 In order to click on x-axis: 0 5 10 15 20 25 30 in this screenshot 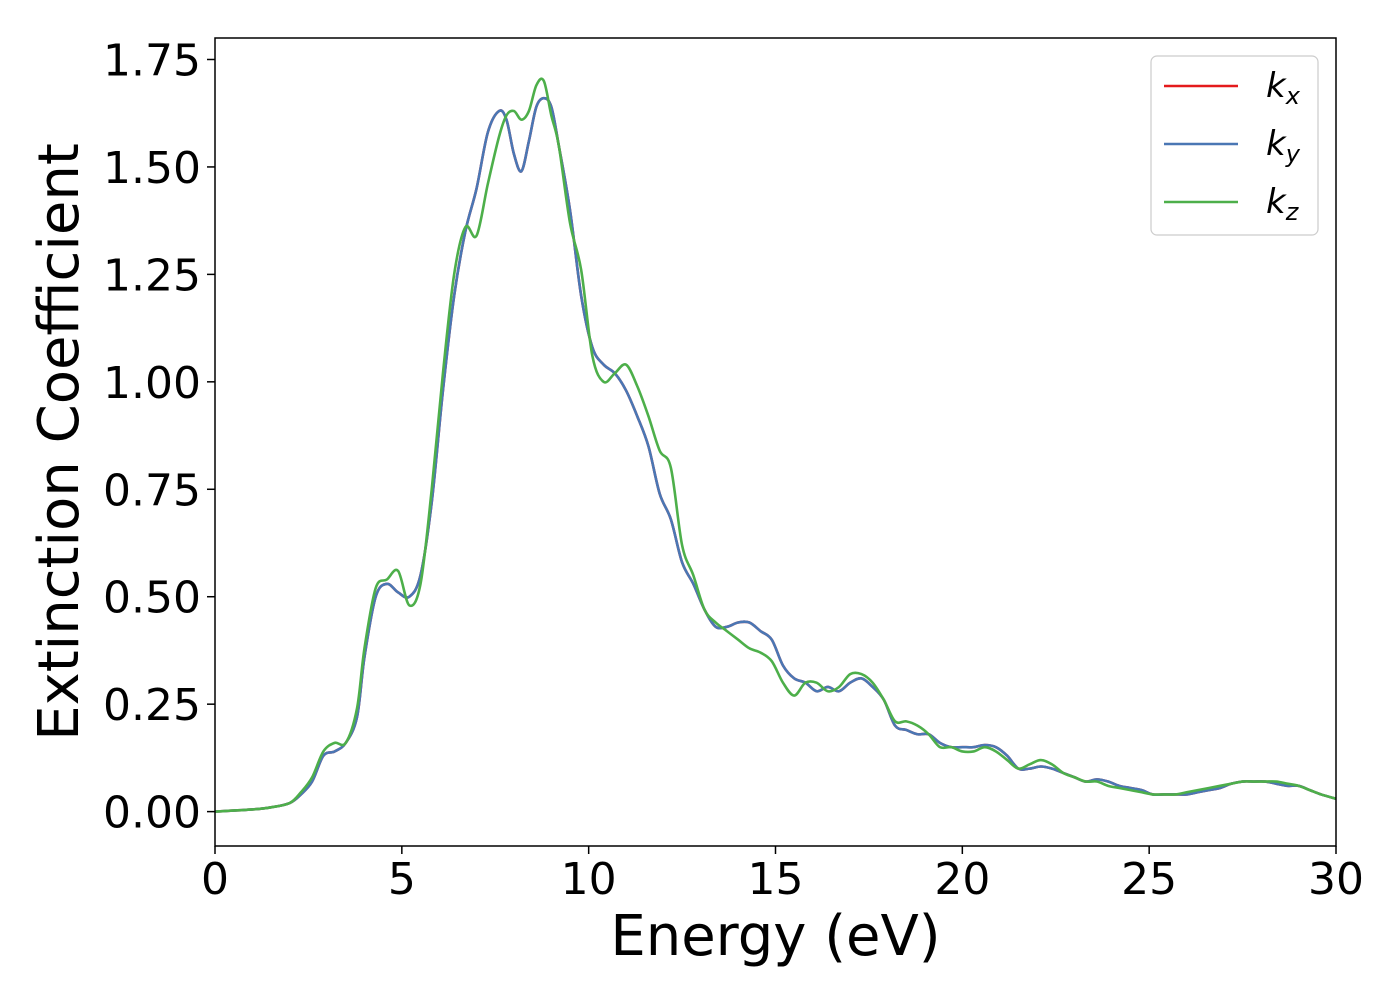, I will do `click(782, 875)`.